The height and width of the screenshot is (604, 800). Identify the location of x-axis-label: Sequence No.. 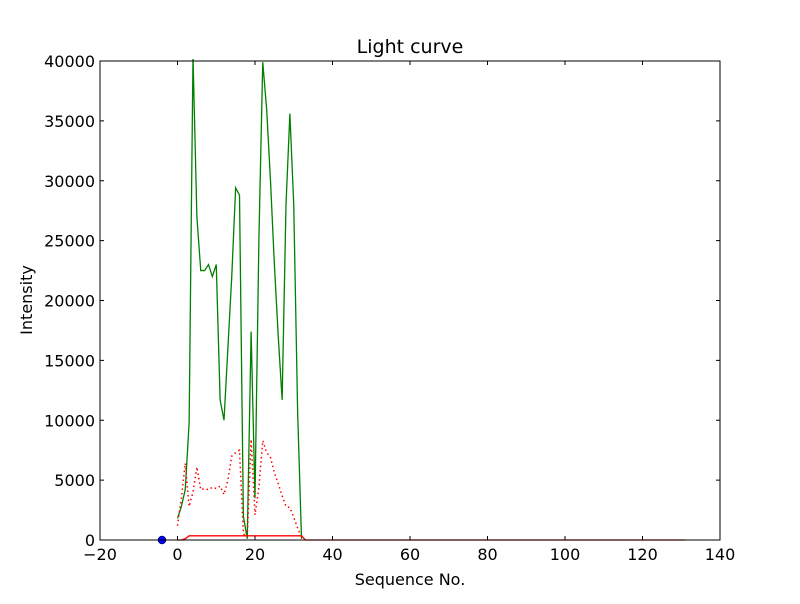
(410, 579).